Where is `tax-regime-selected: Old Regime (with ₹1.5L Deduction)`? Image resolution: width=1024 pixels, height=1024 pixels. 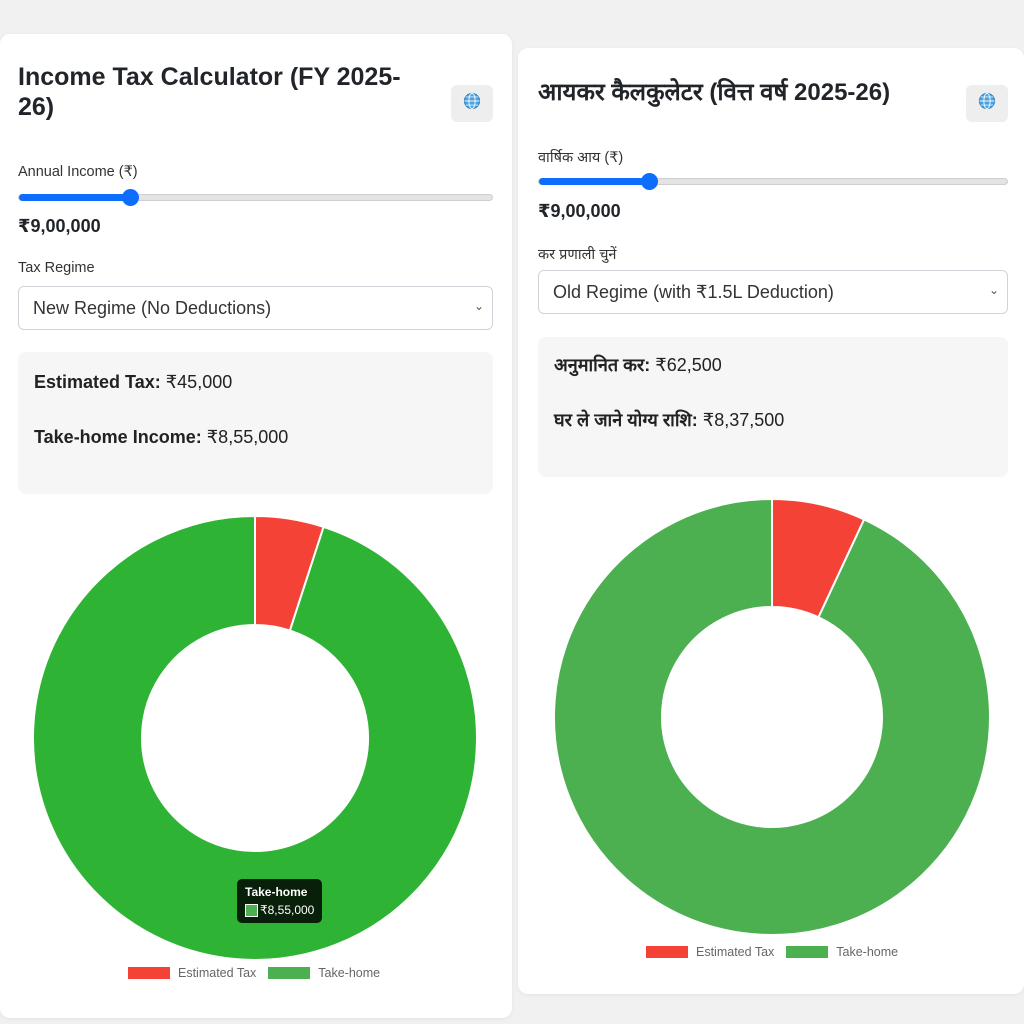
tax-regime-selected: Old Regime (with ₹1.5L Deduction) is located at coordinates (693, 291).